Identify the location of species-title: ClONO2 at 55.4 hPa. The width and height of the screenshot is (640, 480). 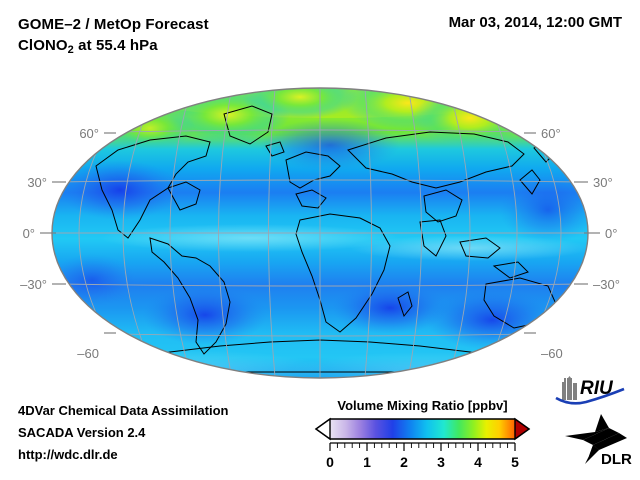
(113, 48).